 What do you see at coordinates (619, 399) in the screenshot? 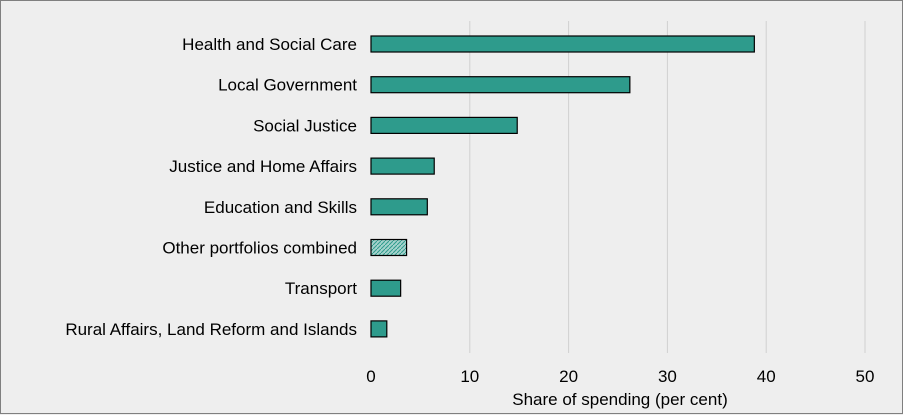
I see `x-axis-title: Share of spending (per cent)` at bounding box center [619, 399].